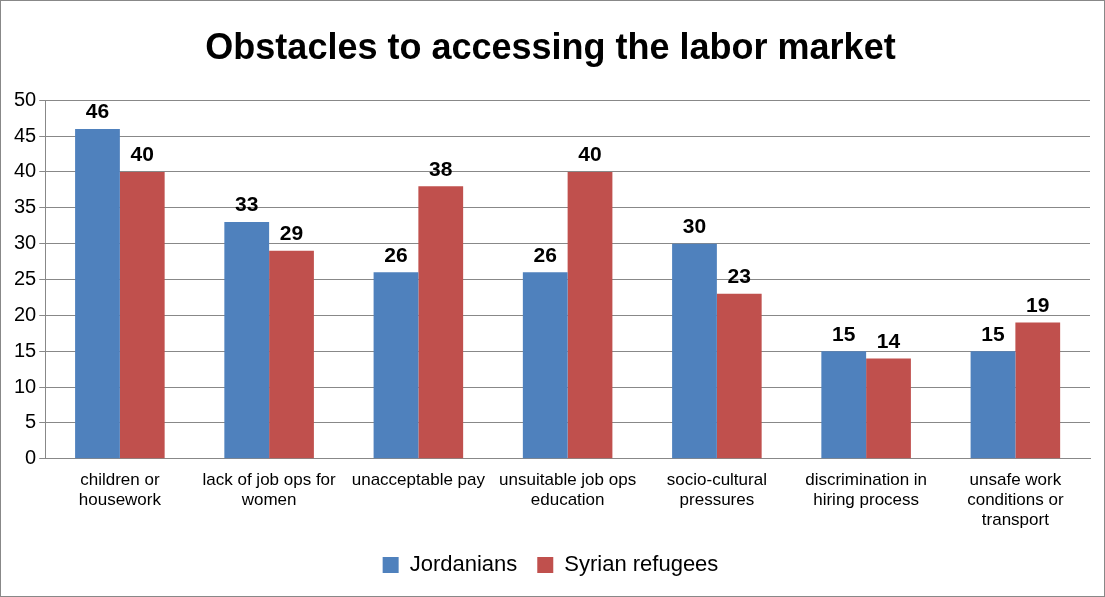  What do you see at coordinates (25, 98) in the screenshot?
I see `y-tick-label: 50` at bounding box center [25, 98].